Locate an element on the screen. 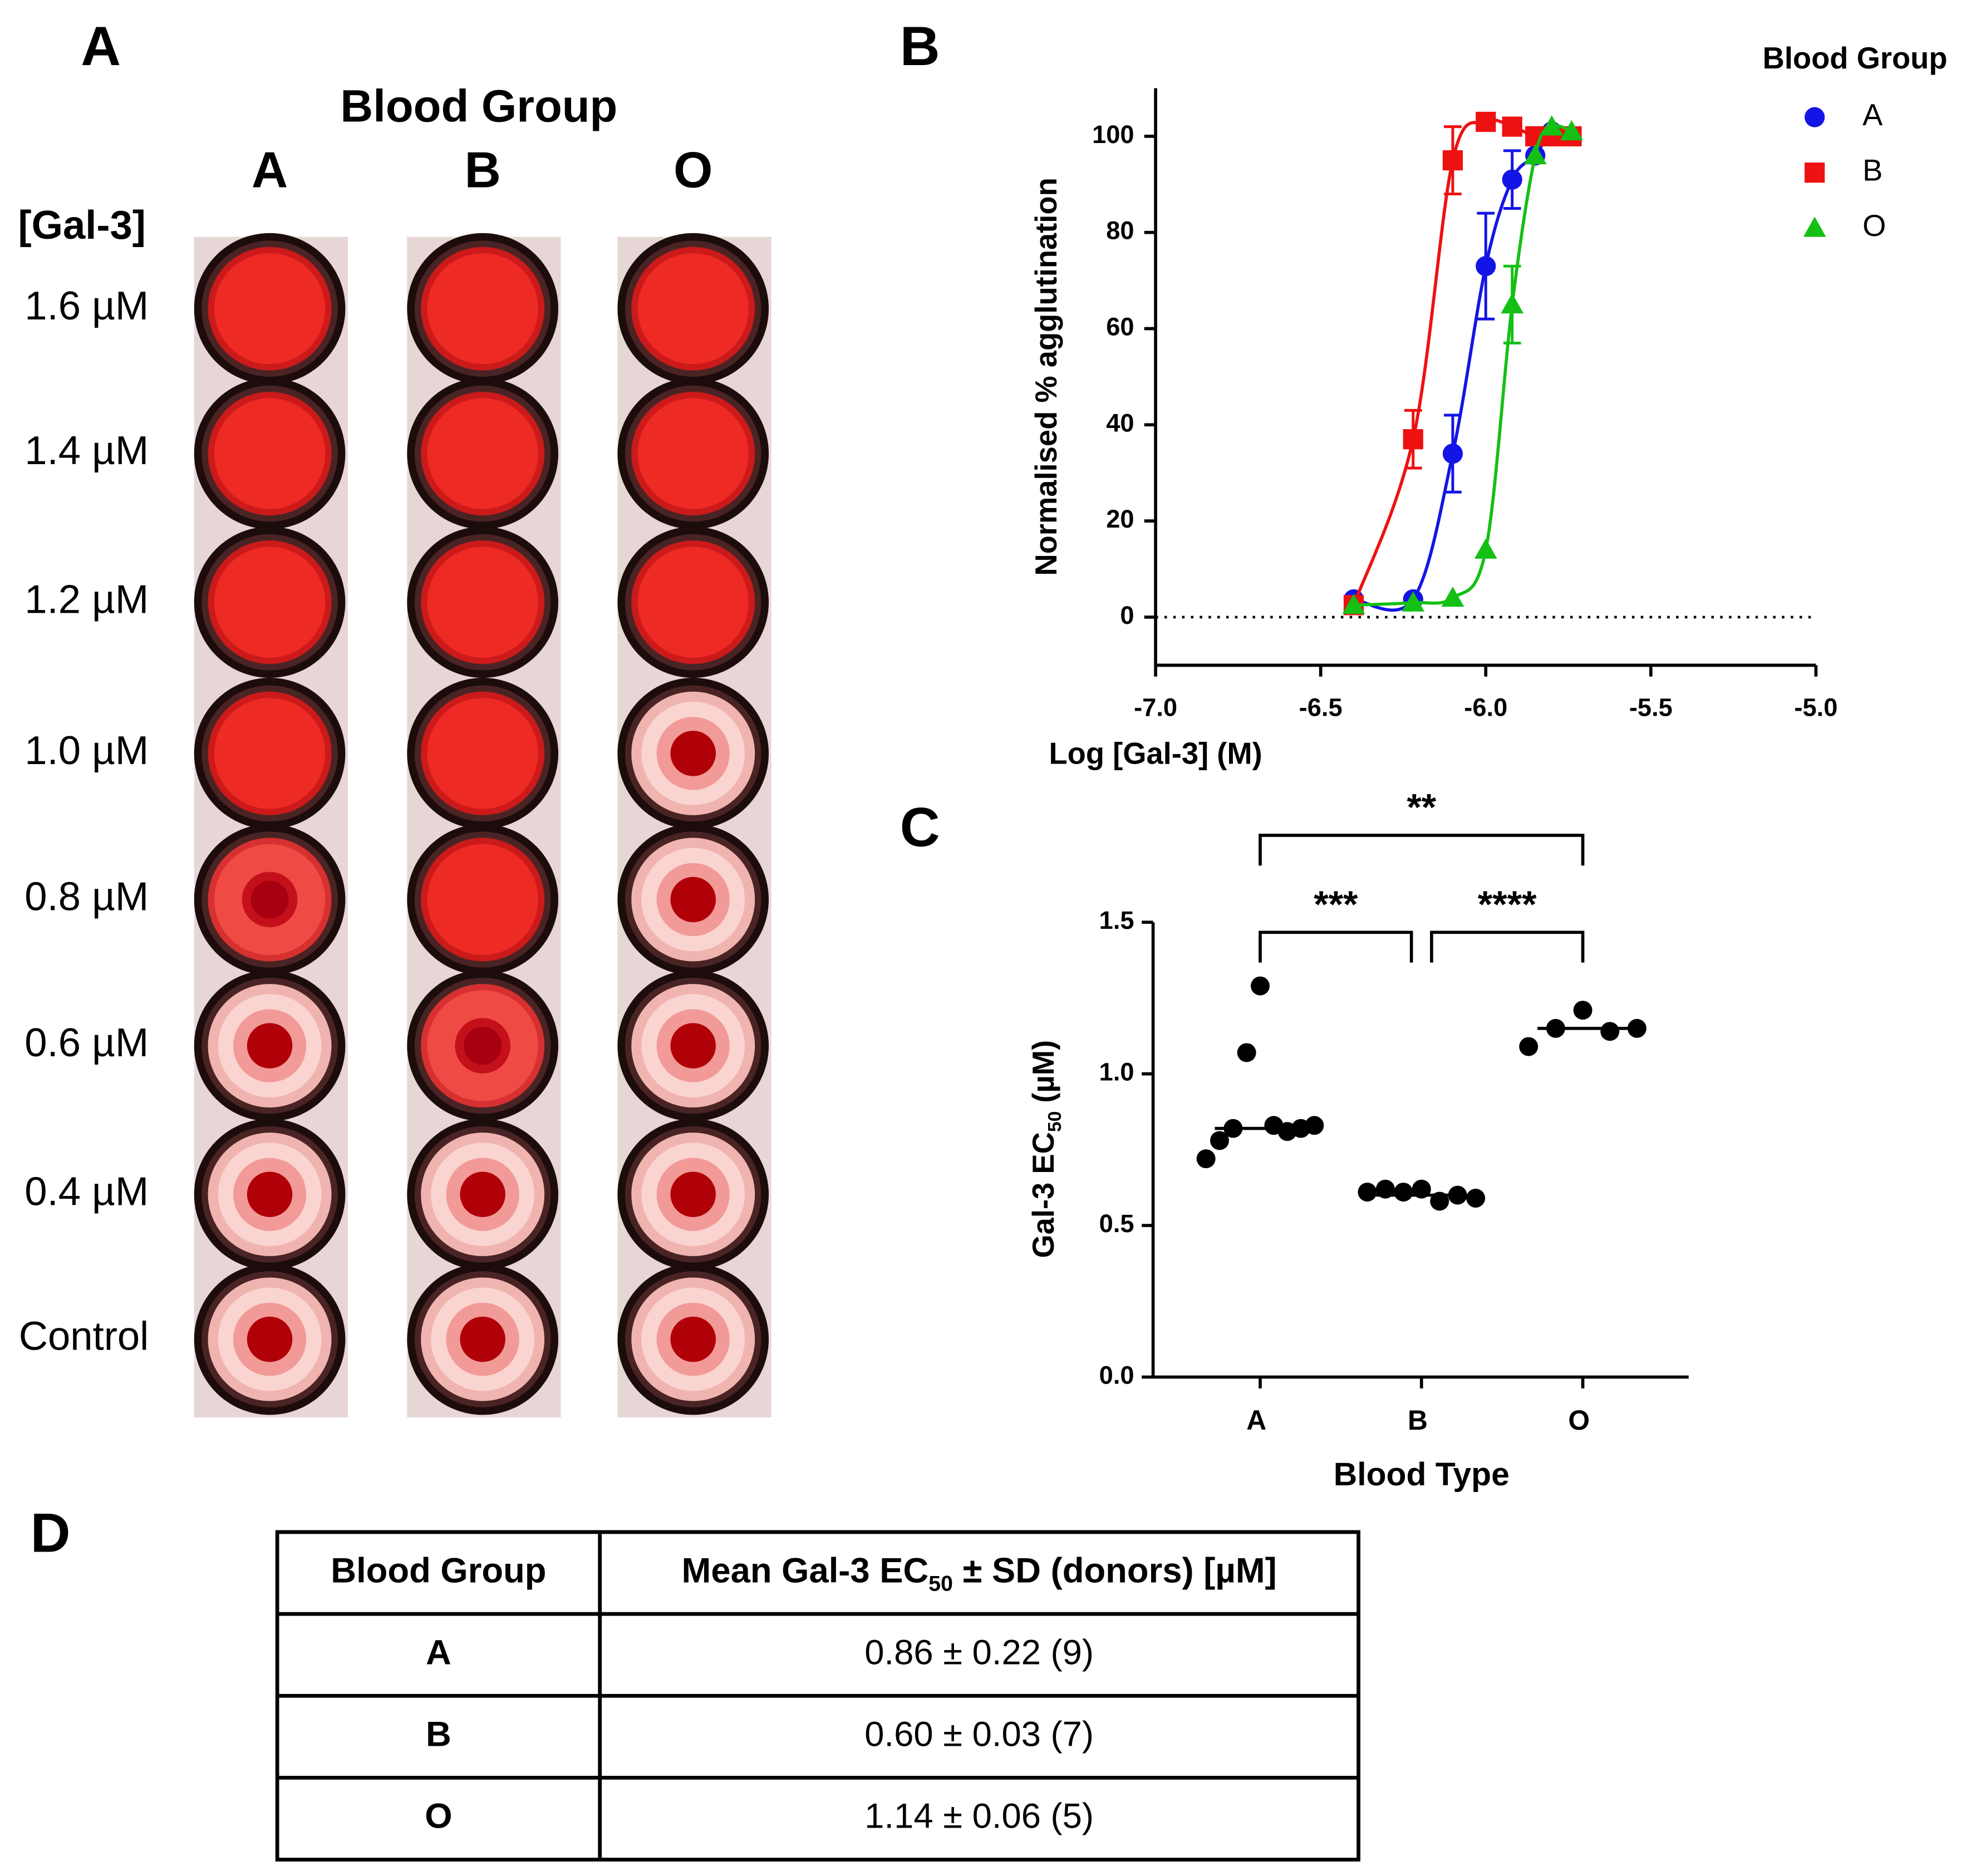 This screenshot has height=1876, width=1976. legend-title: Blood Group is located at coordinates (1855, 58).